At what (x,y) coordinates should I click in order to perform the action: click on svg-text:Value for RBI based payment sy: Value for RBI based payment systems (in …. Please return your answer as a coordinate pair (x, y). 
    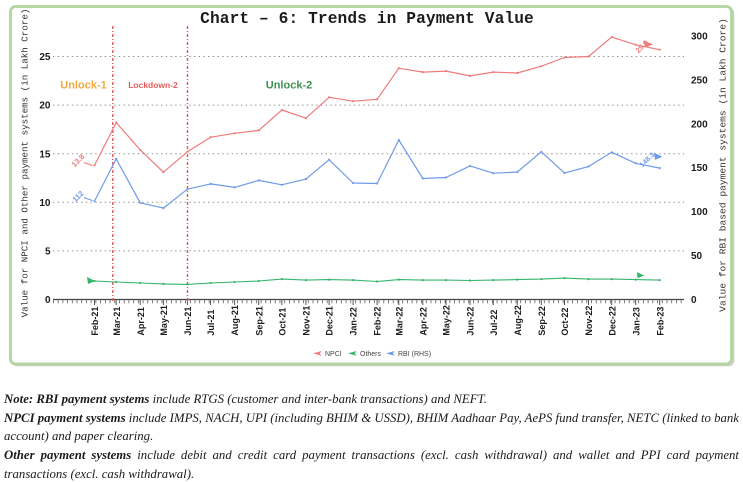
    Looking at the image, I should click on (723, 165).